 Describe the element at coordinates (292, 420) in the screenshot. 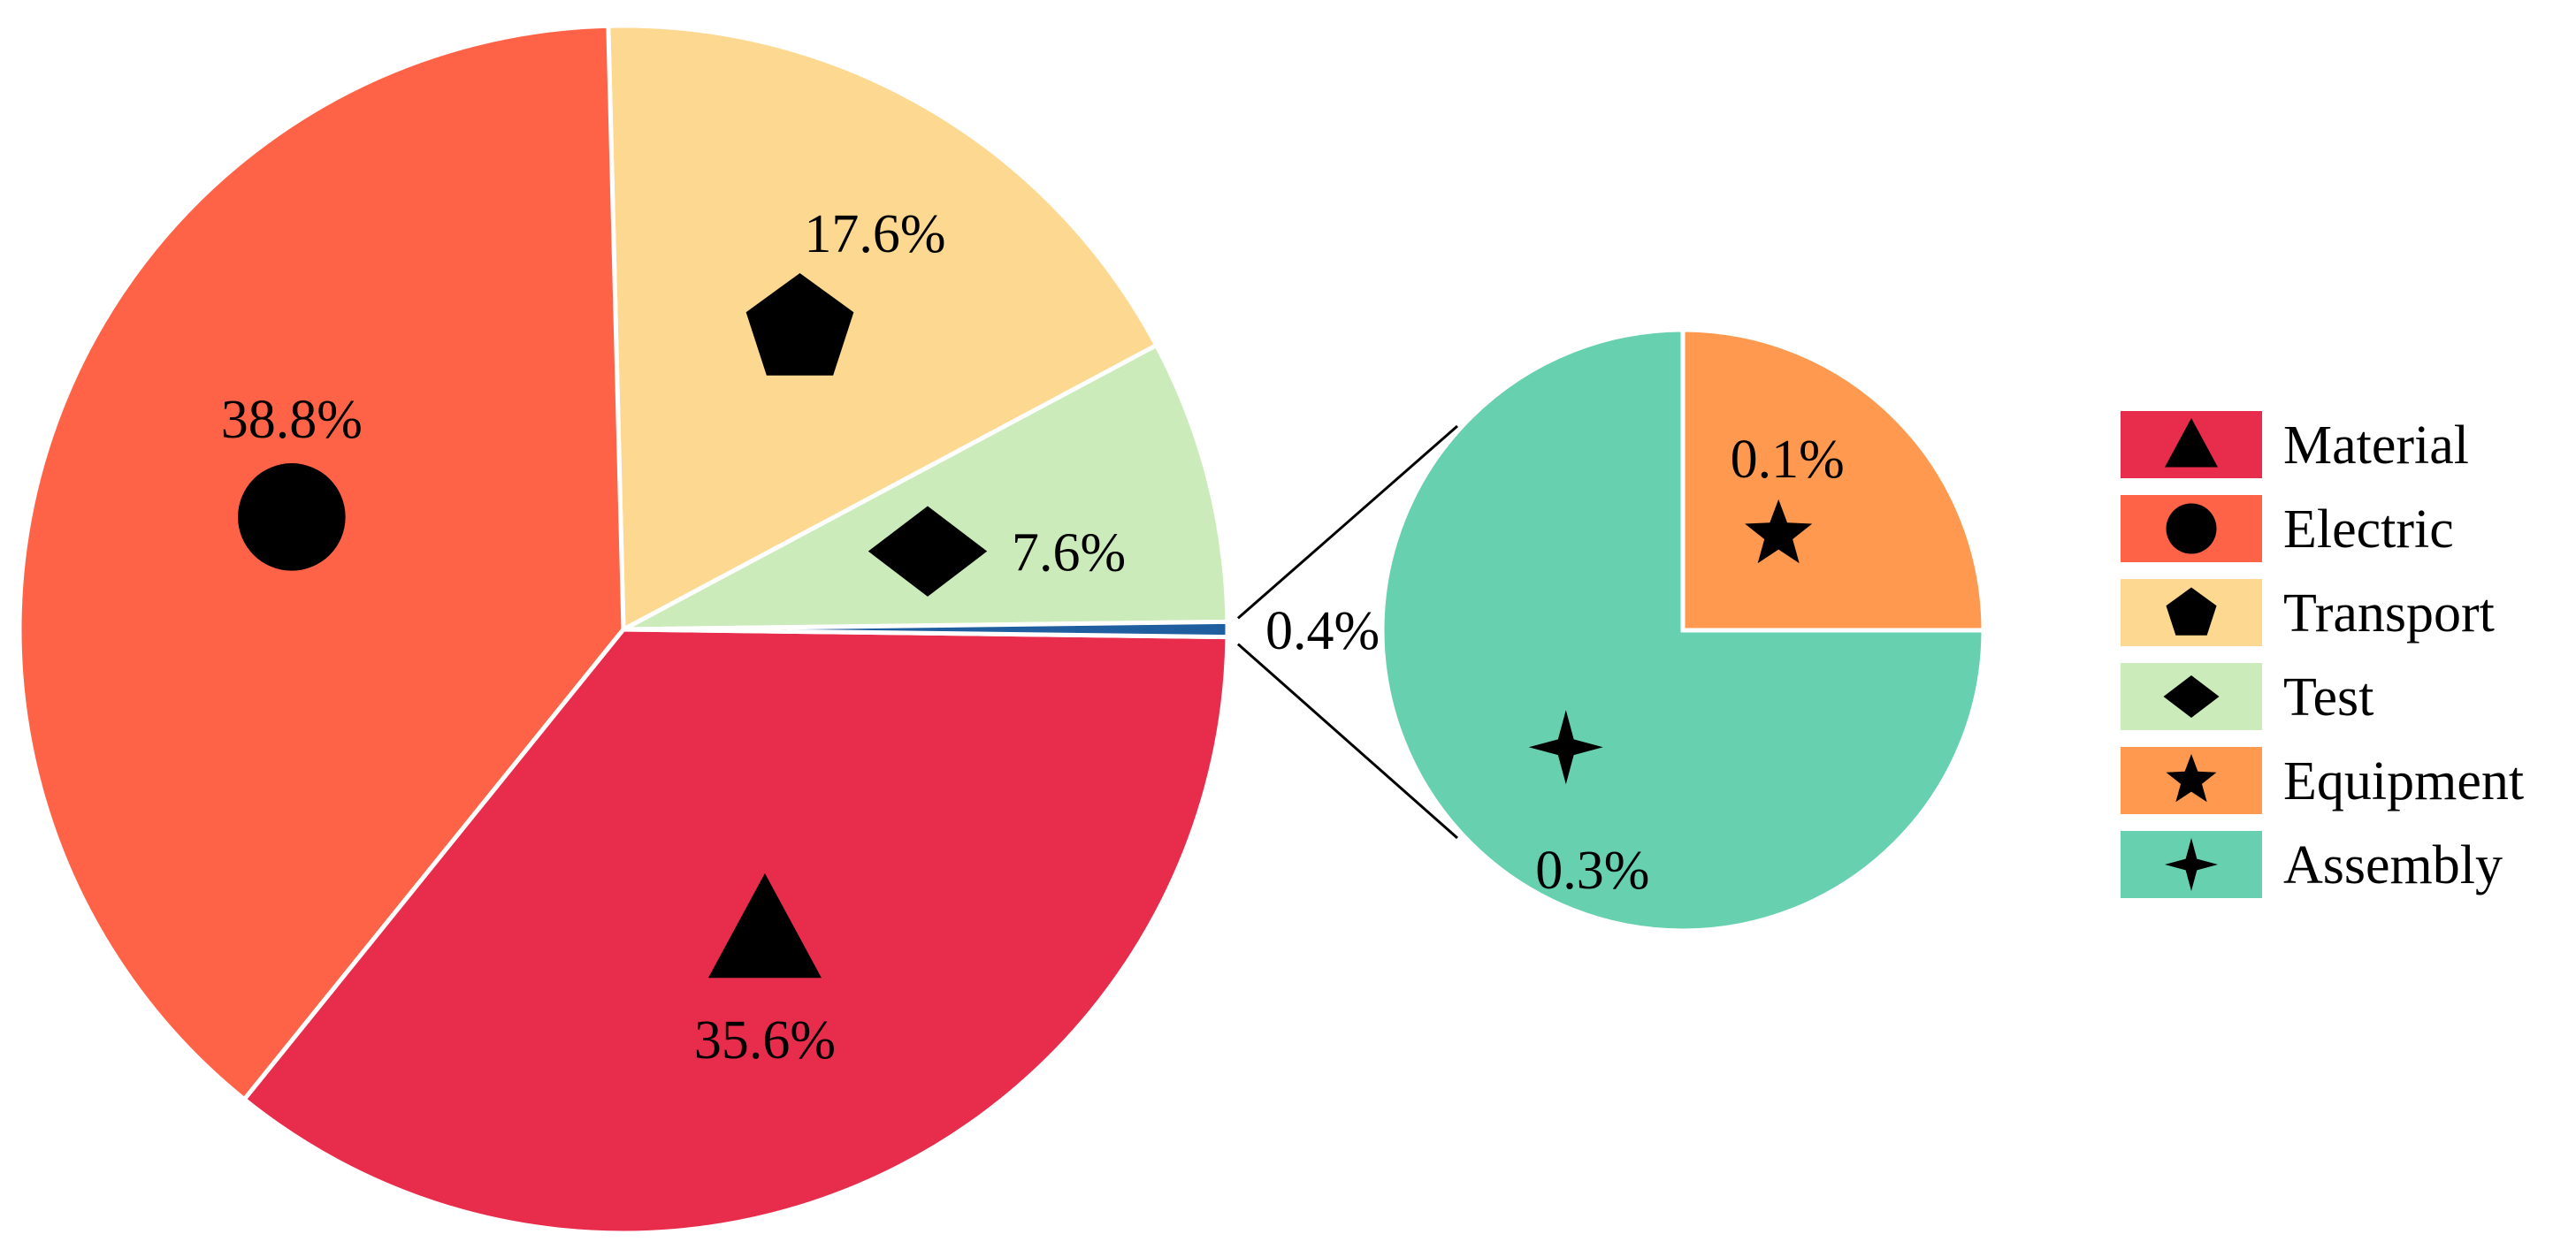

I see `slice-label-electric: 38.8%` at that location.